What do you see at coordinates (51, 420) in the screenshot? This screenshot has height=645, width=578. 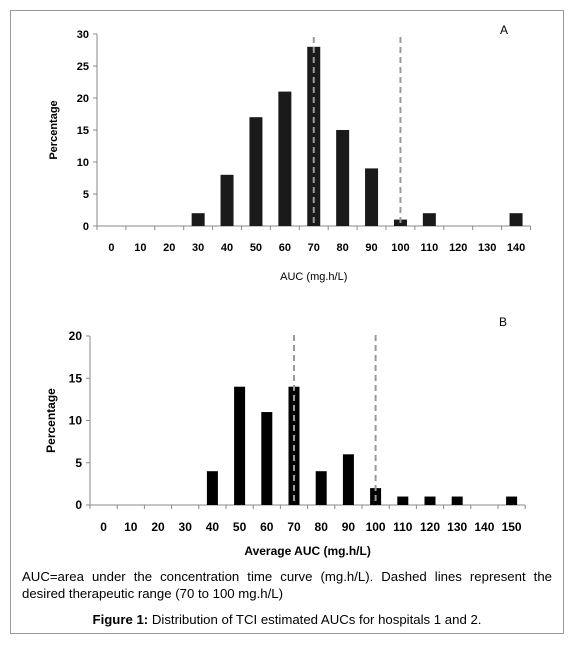 I see `panel-b-y-axis-label: Percentage` at bounding box center [51, 420].